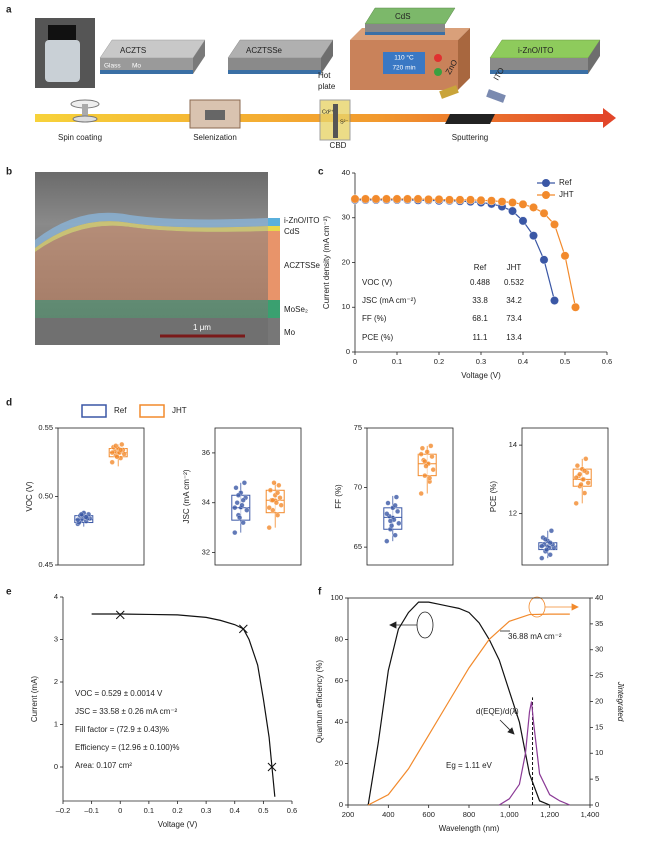  What do you see at coordinates (428, 814) in the screenshot?
I see `x-tick-label: 600` at bounding box center [428, 814].